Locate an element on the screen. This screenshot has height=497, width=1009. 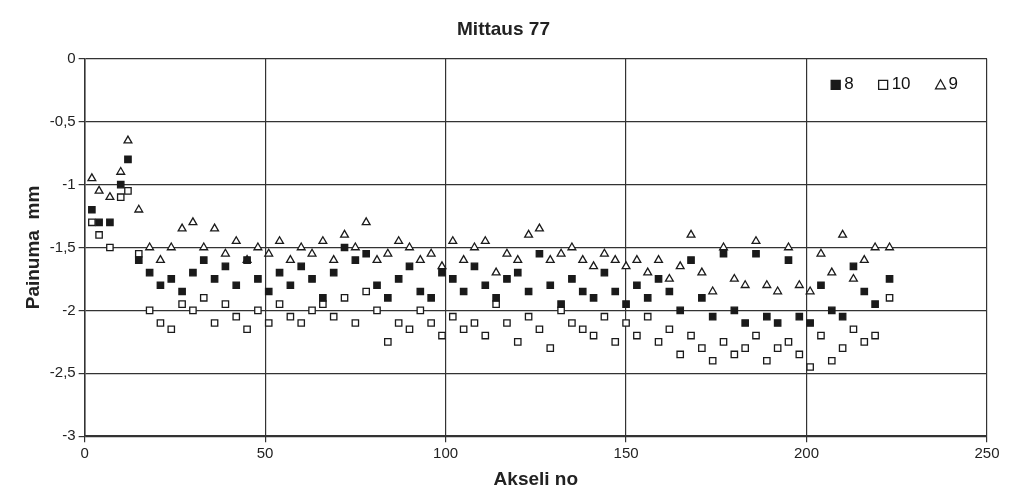
x-tick-label: 150 is located at coordinates (626, 453).